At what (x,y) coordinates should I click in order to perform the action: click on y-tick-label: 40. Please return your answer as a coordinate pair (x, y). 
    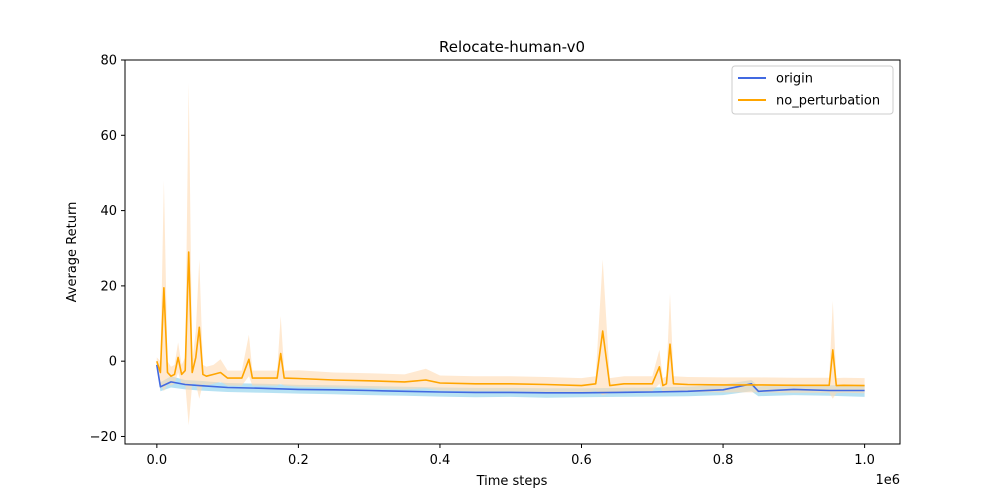
    Looking at the image, I should click on (108, 211).